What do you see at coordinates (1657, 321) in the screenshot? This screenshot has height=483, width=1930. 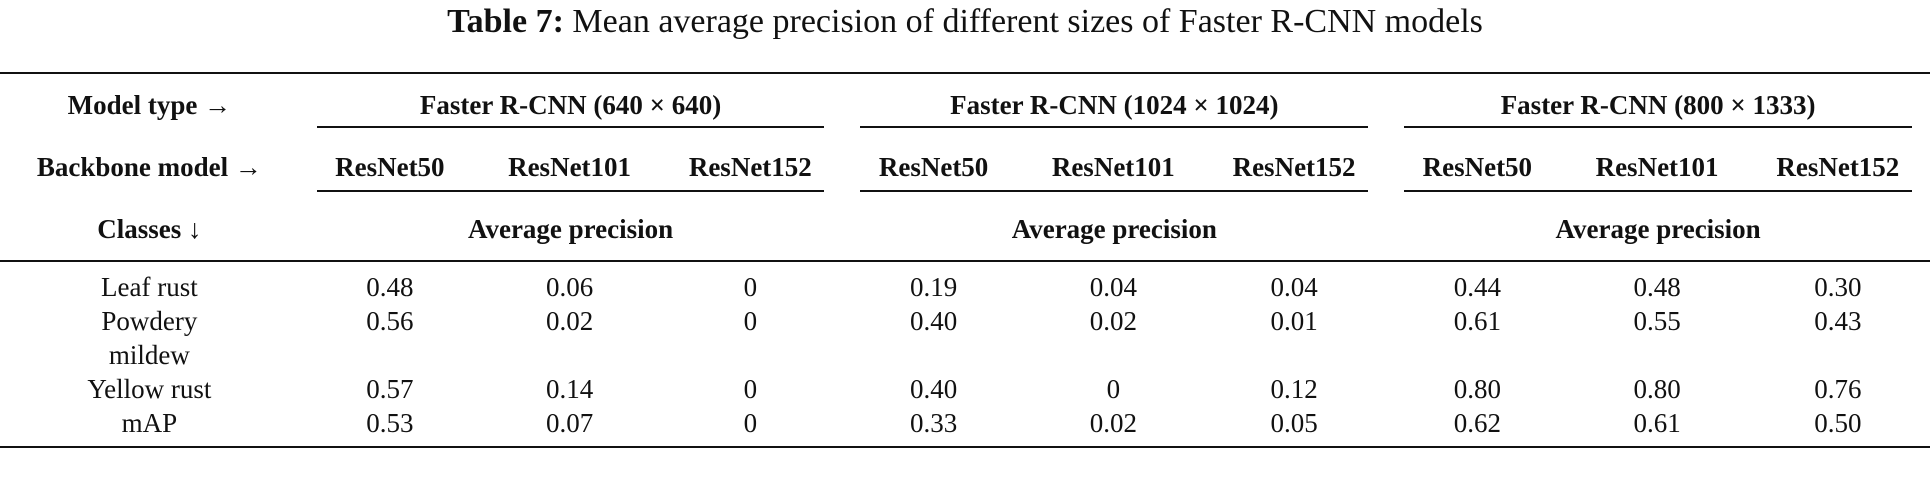 I see `table-cell: 0.55` at bounding box center [1657, 321].